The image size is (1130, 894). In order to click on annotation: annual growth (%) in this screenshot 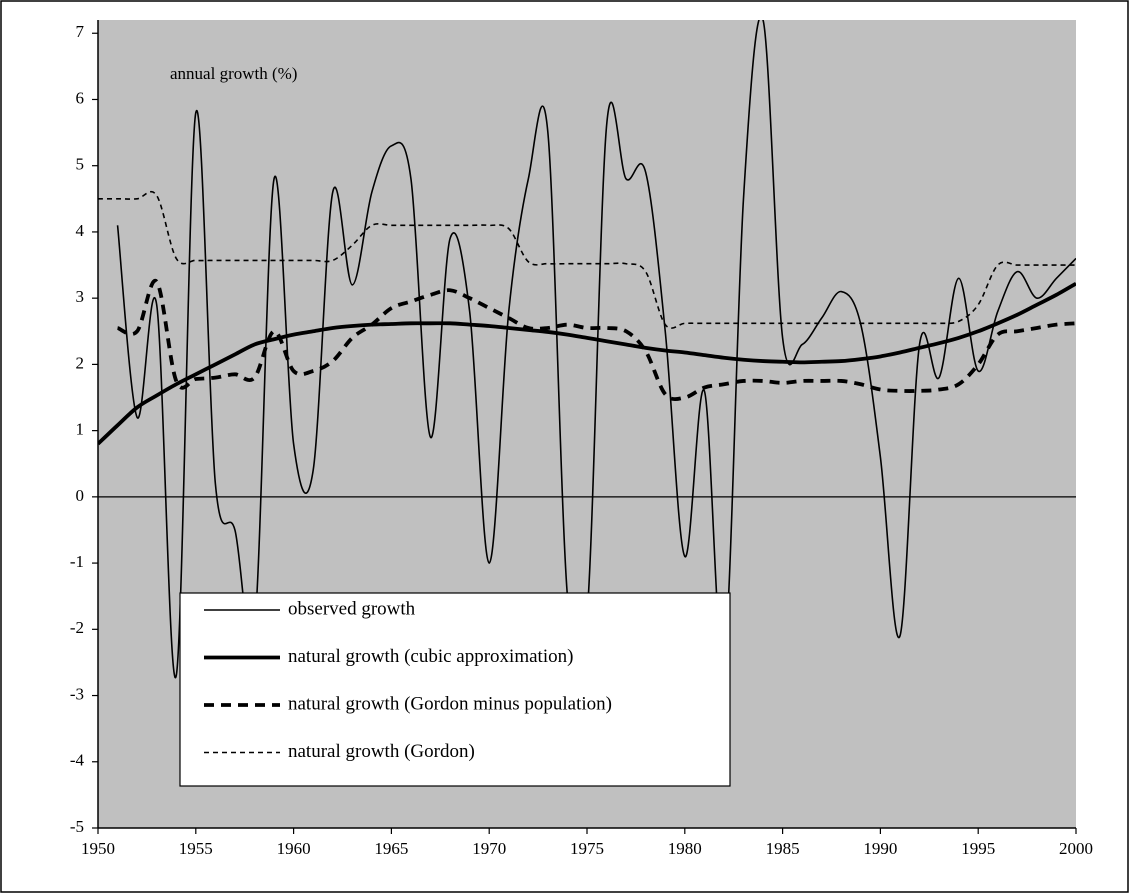, I will do `click(233, 73)`.